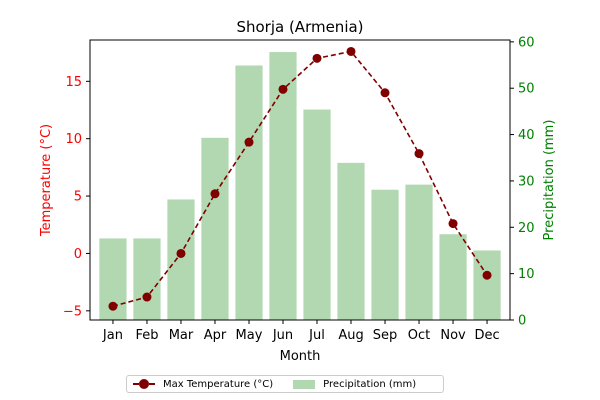 The width and height of the screenshot is (600, 400). I want to click on left-y-tick-label: 15, so click(73, 82).